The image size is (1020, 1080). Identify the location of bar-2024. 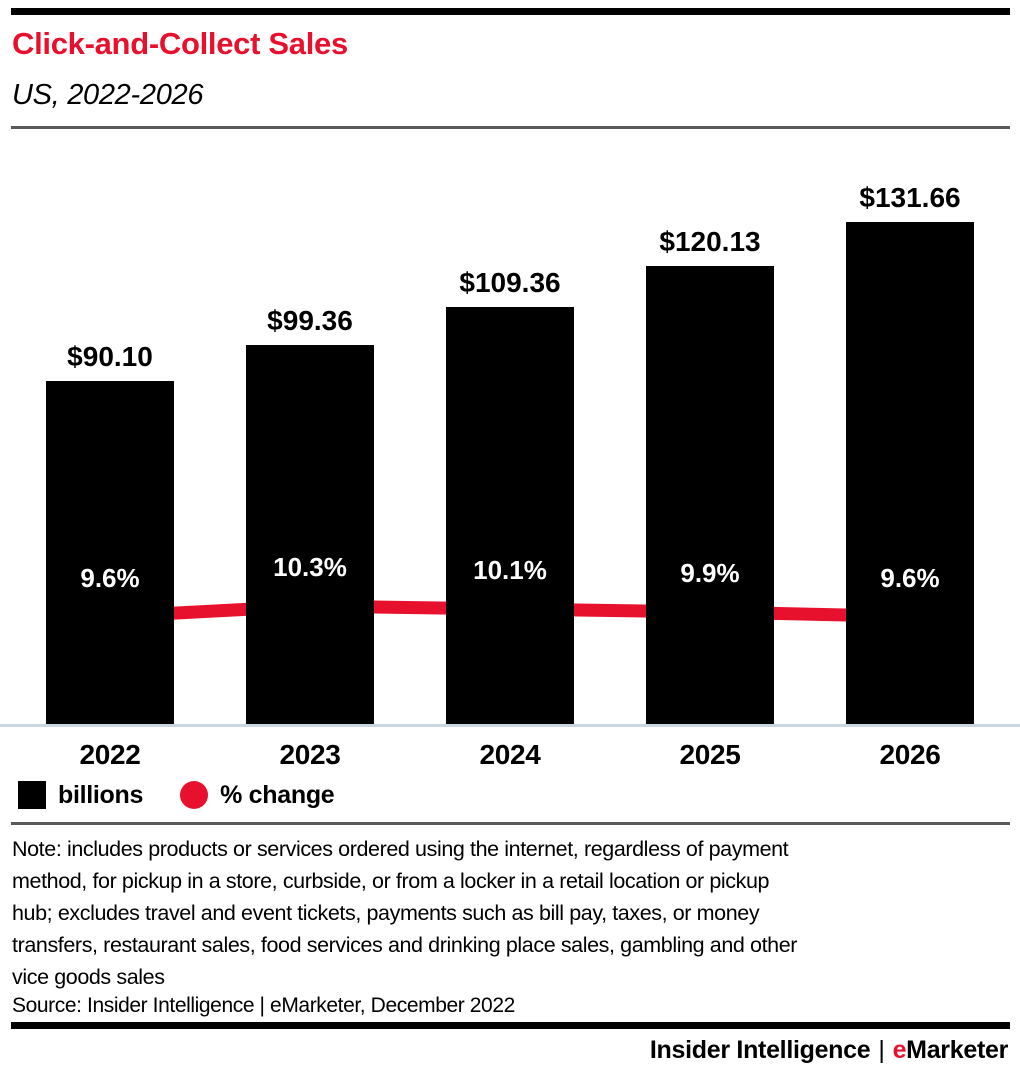
(510, 515).